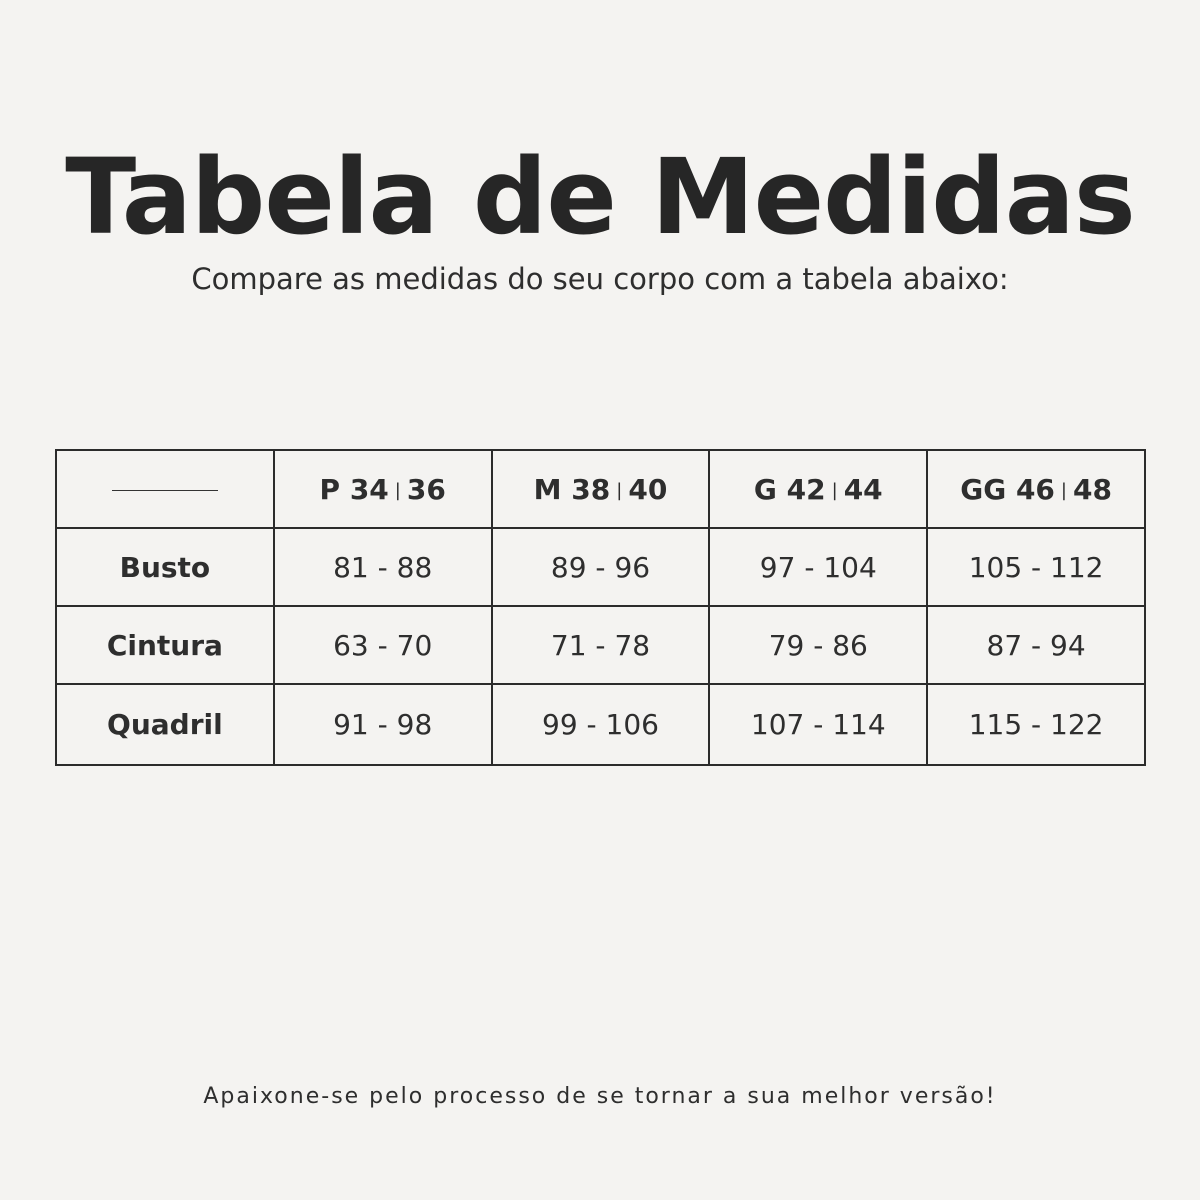 Image resolution: width=1200 pixels, height=1200 pixels. Describe the element at coordinates (382, 489) in the screenshot. I see `header-cell: P 34 | 36` at that location.